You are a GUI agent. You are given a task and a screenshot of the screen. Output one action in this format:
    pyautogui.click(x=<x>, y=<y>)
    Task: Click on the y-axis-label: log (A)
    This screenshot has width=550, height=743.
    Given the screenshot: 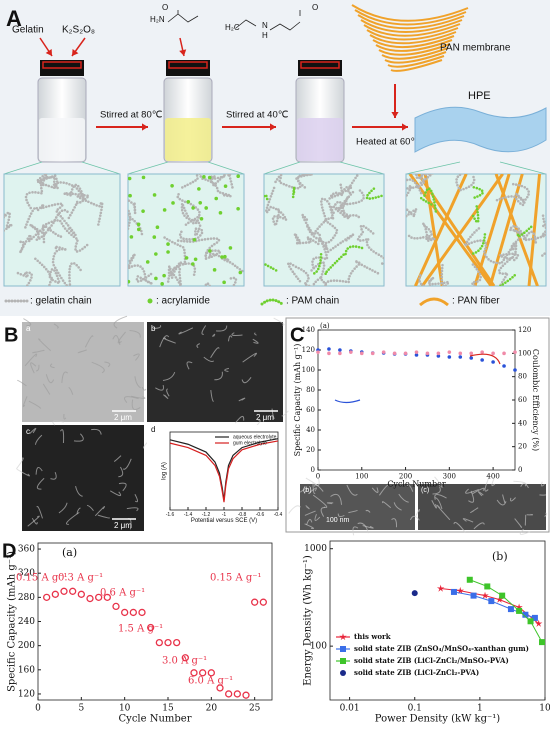 What is the action you would take?
    pyautogui.click(x=165, y=471)
    